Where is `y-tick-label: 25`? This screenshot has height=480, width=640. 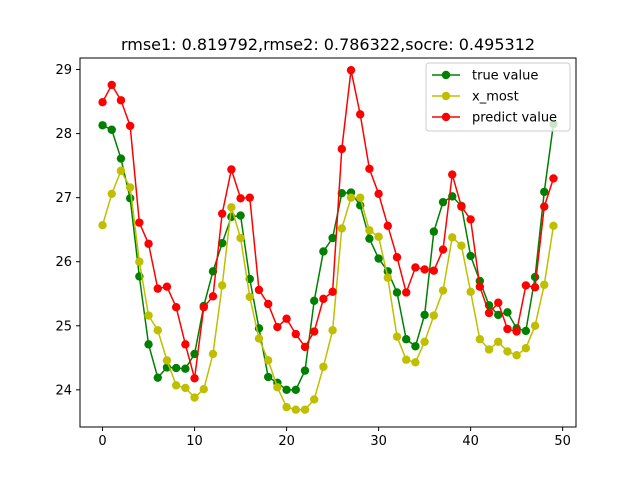 y-tick-label: 25 is located at coordinates (63, 326).